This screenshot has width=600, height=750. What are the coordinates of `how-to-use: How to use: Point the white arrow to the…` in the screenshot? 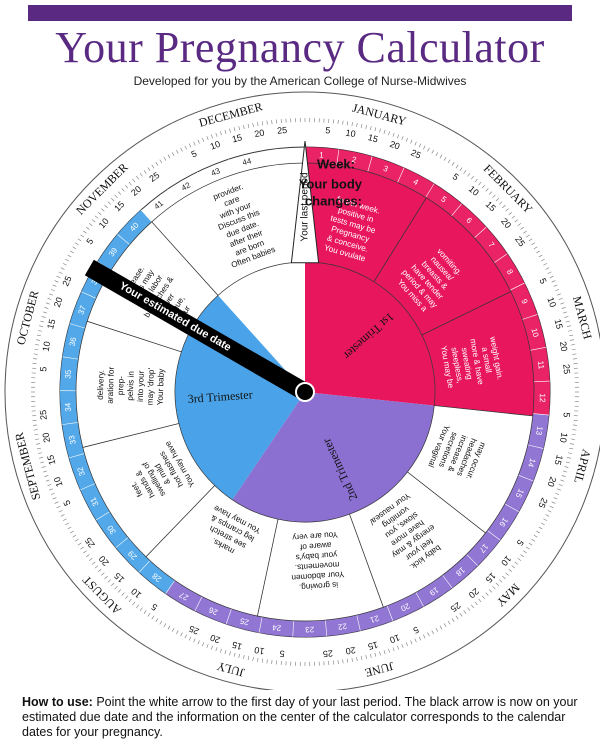 It's located at (302, 717).